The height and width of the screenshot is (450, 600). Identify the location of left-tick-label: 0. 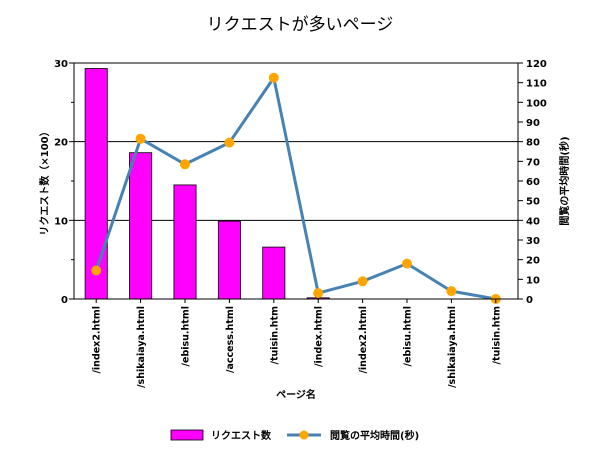
(64, 300).